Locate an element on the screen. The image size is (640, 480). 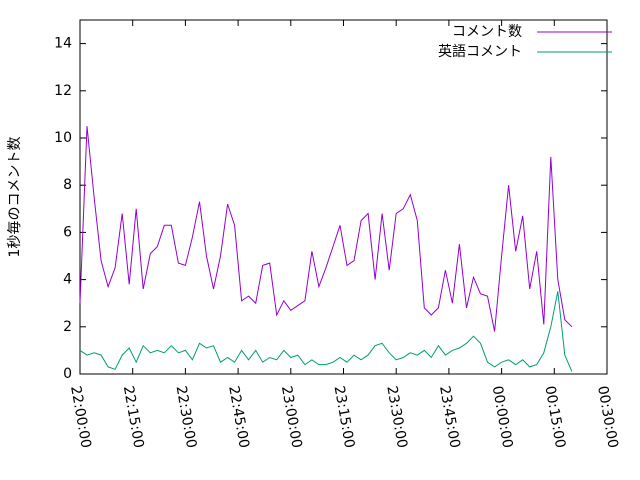
x-tick-label: 22:45:00 is located at coordinates (238, 417).